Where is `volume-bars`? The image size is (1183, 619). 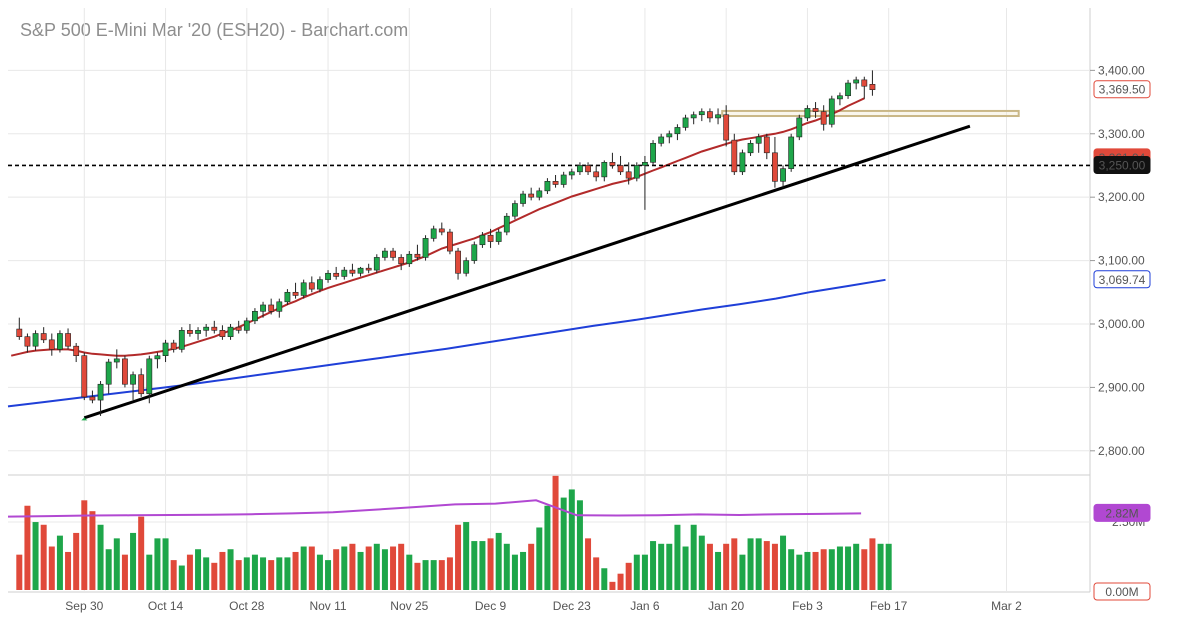 volume-bars is located at coordinates (454, 532).